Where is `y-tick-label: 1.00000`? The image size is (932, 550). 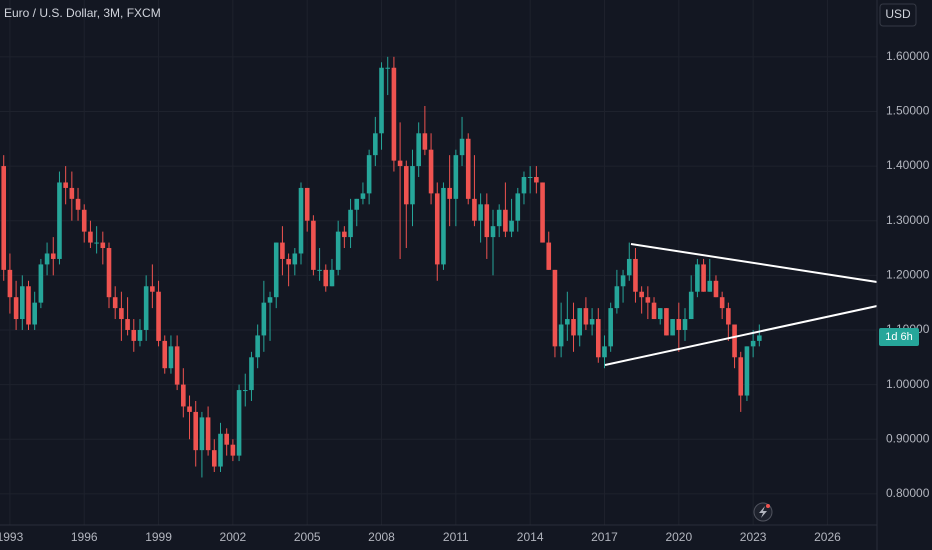 y-tick-label: 1.00000 is located at coordinates (908, 384).